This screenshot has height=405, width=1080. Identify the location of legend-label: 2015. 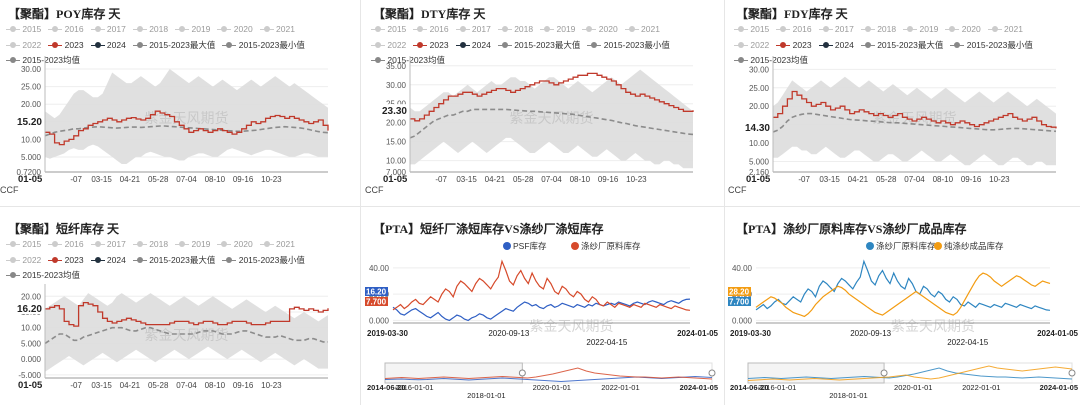
(396, 29).